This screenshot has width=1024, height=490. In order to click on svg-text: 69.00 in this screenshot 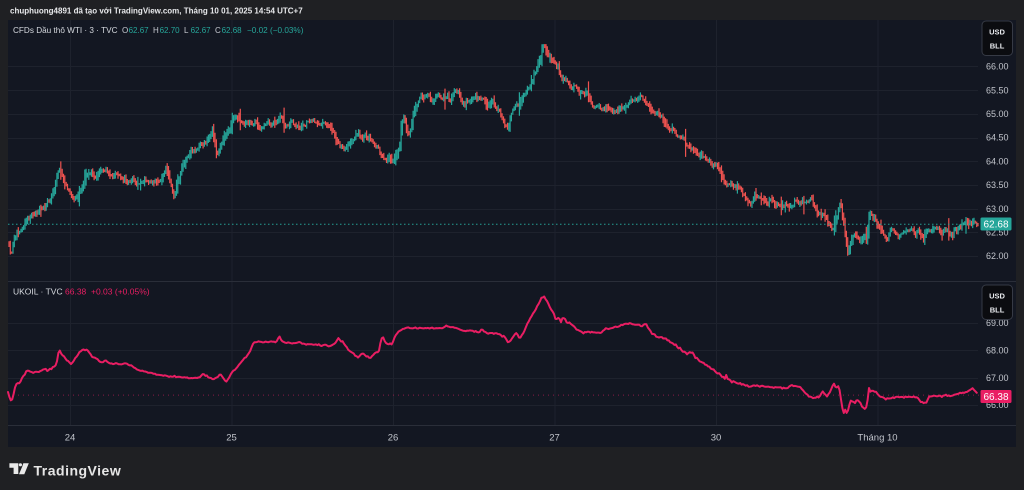, I will do `click(997, 323)`.